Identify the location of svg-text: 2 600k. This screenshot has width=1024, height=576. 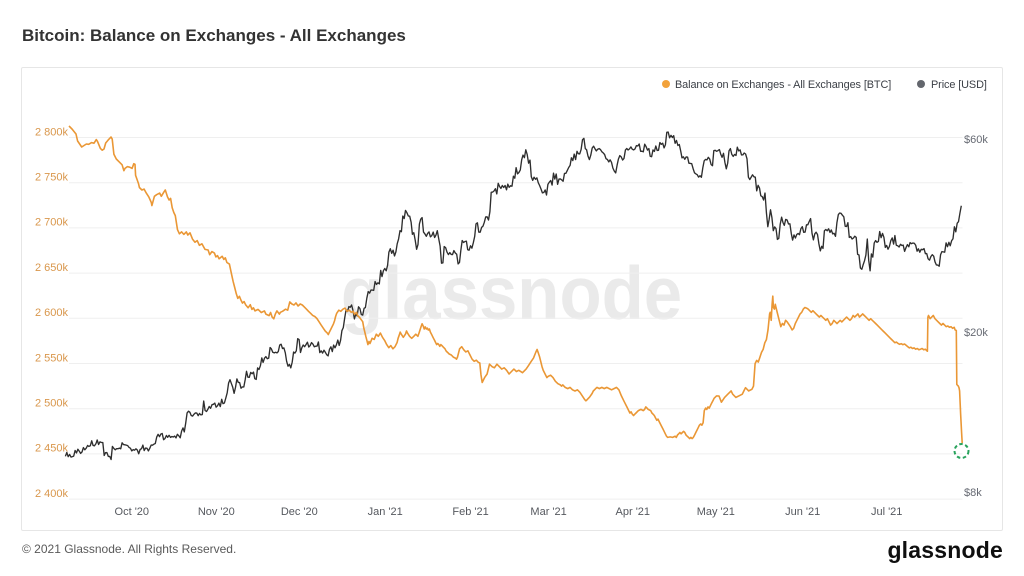
(52, 313).